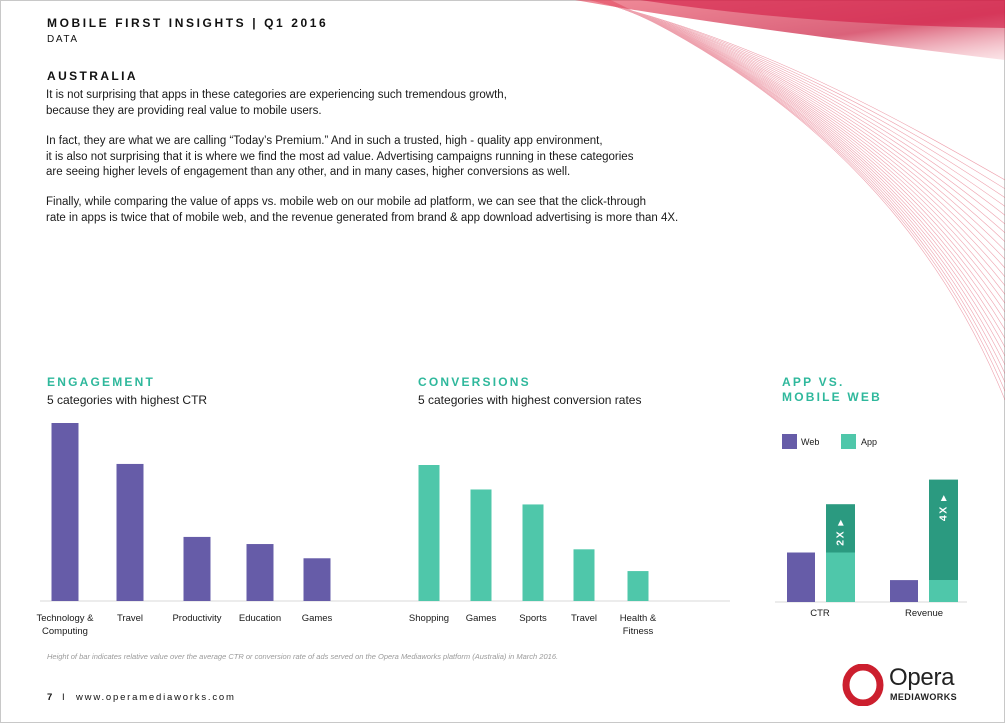 The width and height of the screenshot is (1005, 723). I want to click on category-label: Education, so click(260, 618).